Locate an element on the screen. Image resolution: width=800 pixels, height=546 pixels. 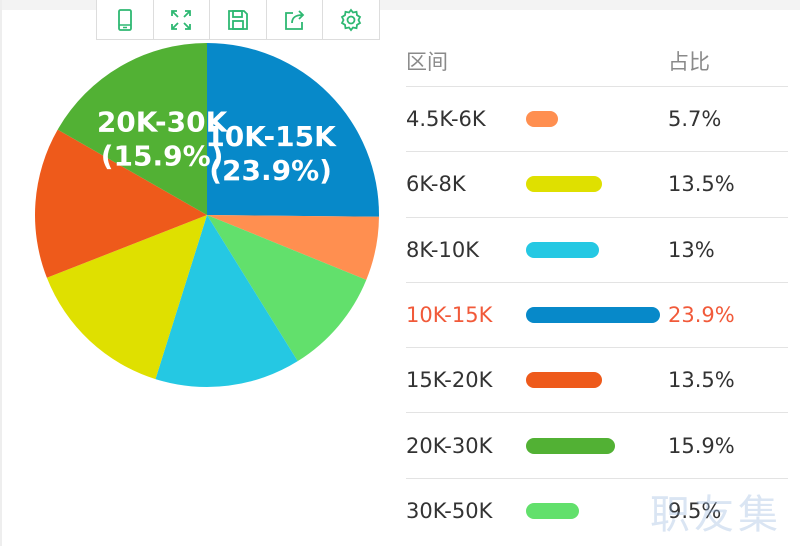
fullscreen-icon is located at coordinates (181, 19).